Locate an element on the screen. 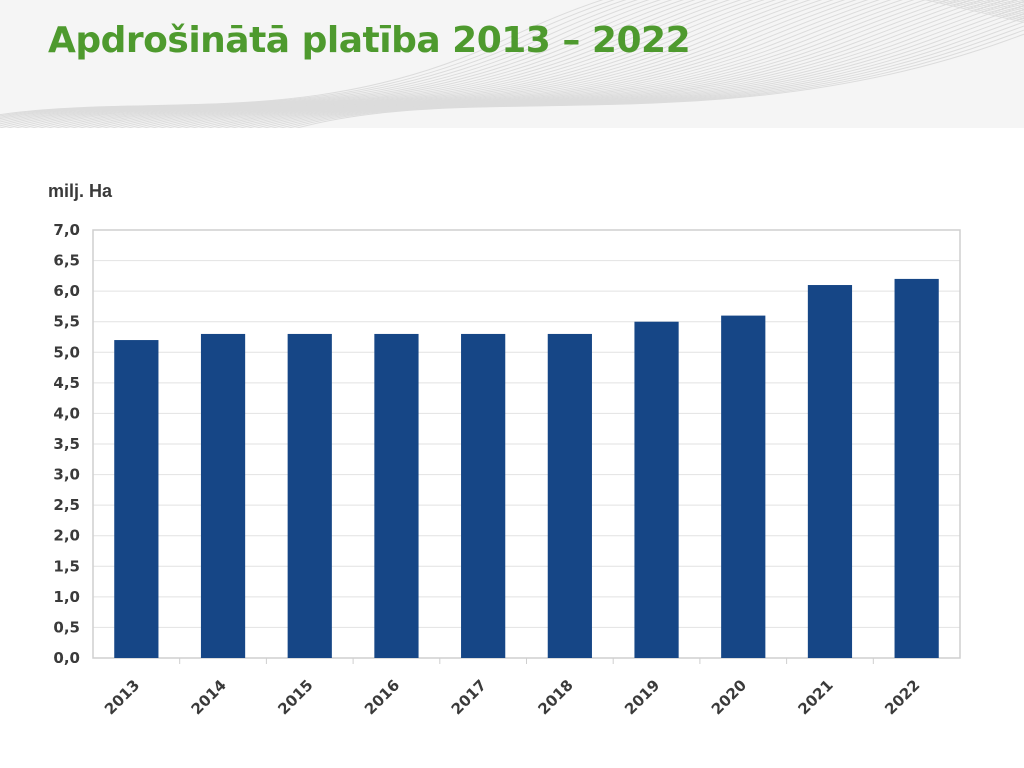  y-tick-label: 6,5 is located at coordinates (66, 261).